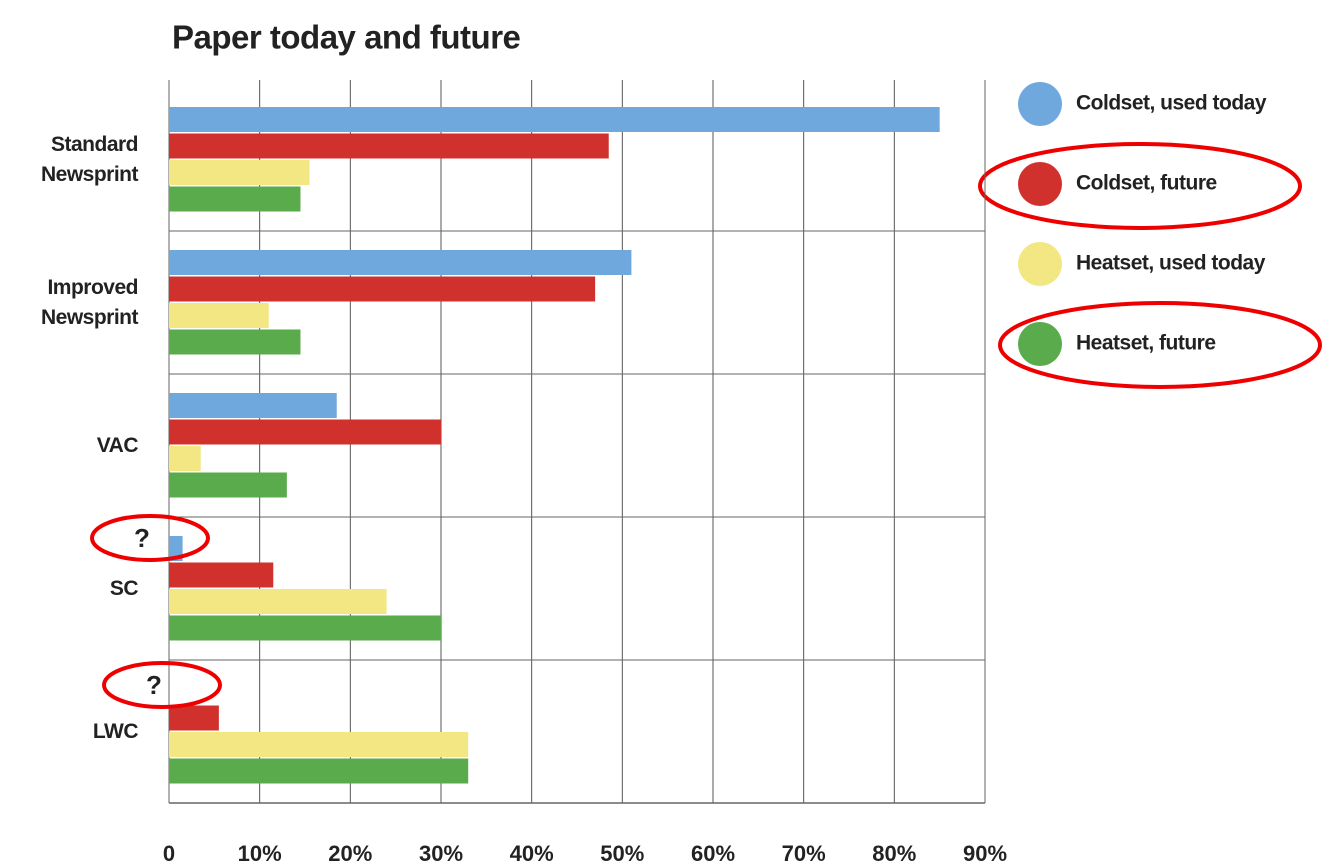 Image resolution: width=1342 pixels, height=867 pixels. I want to click on x-tick-label: 60%, so click(713, 853).